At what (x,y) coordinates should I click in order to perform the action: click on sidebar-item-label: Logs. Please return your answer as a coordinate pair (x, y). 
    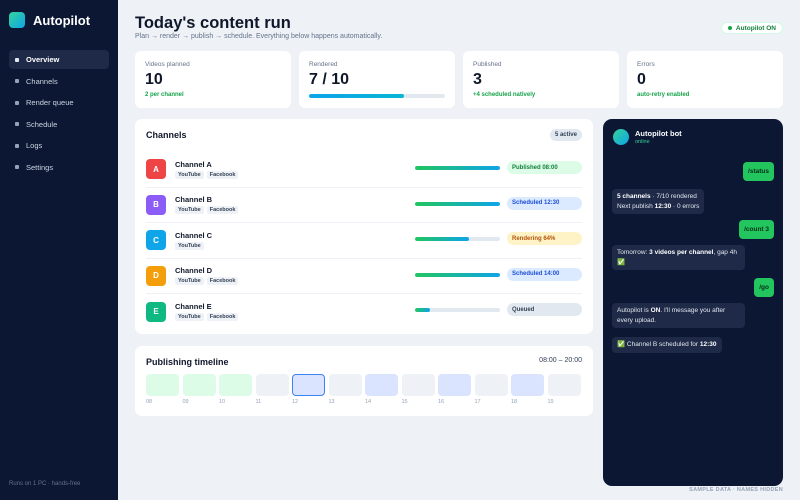
    Looking at the image, I should click on (34, 145).